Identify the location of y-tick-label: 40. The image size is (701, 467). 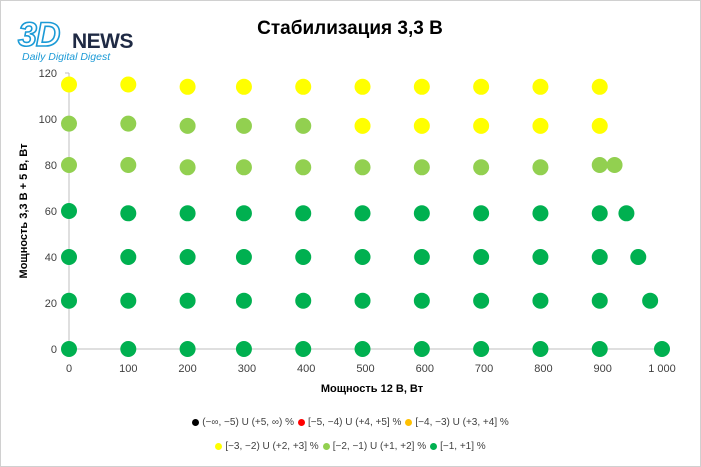
(51, 258).